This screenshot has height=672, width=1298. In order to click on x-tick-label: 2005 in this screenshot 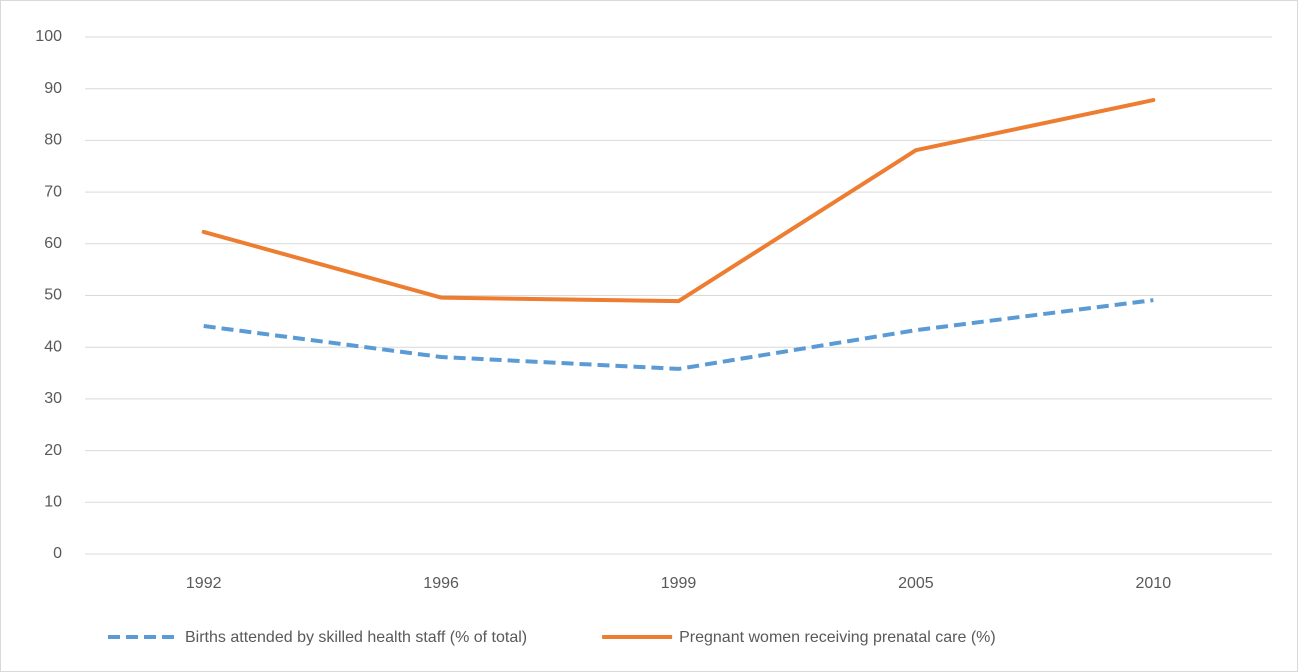, I will do `click(916, 583)`.